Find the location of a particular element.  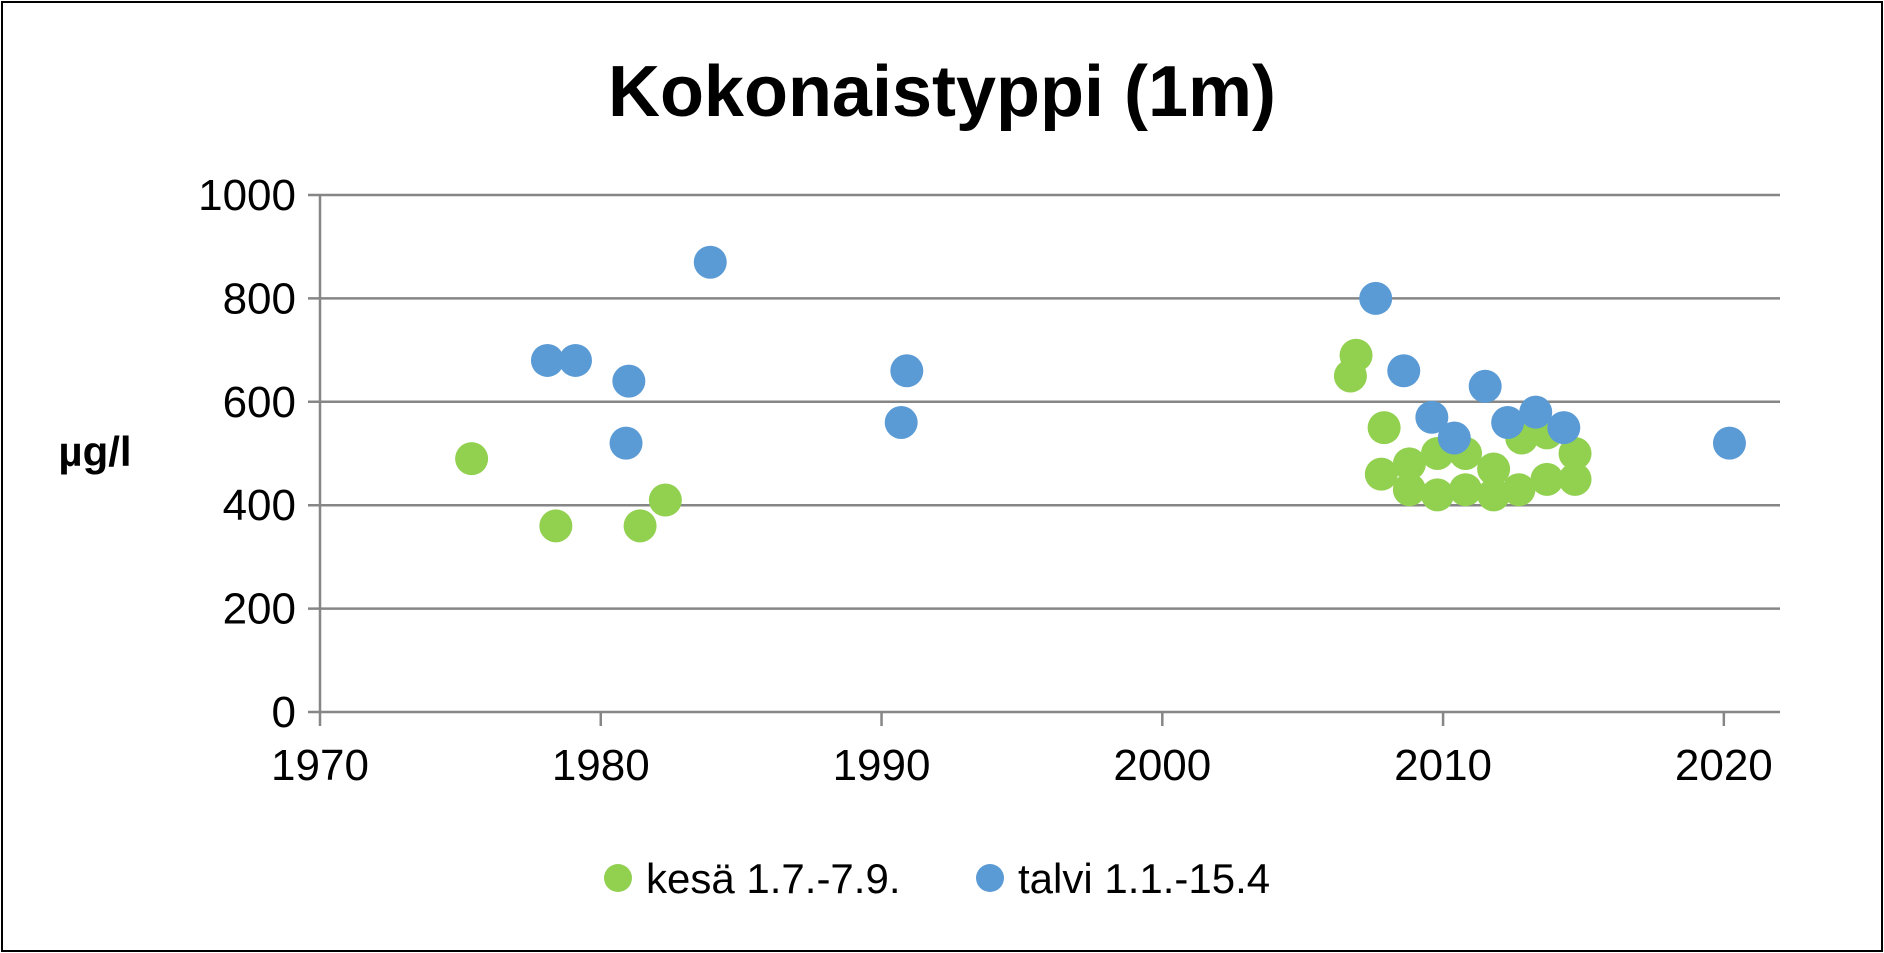

y-tick-label: 1000 is located at coordinates (247, 195).